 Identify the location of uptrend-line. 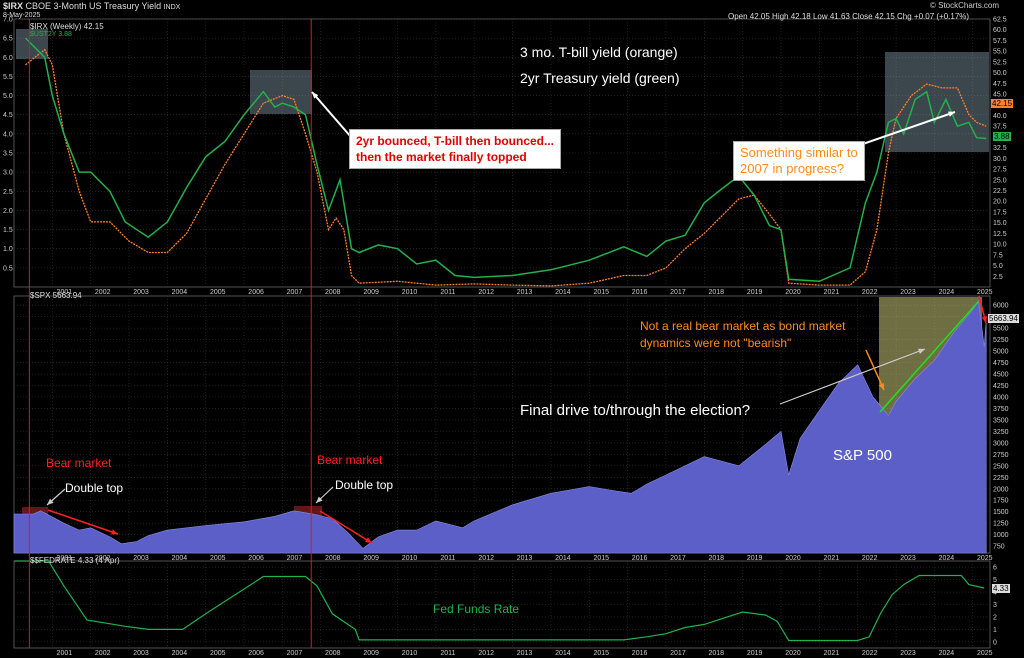
(929, 357).